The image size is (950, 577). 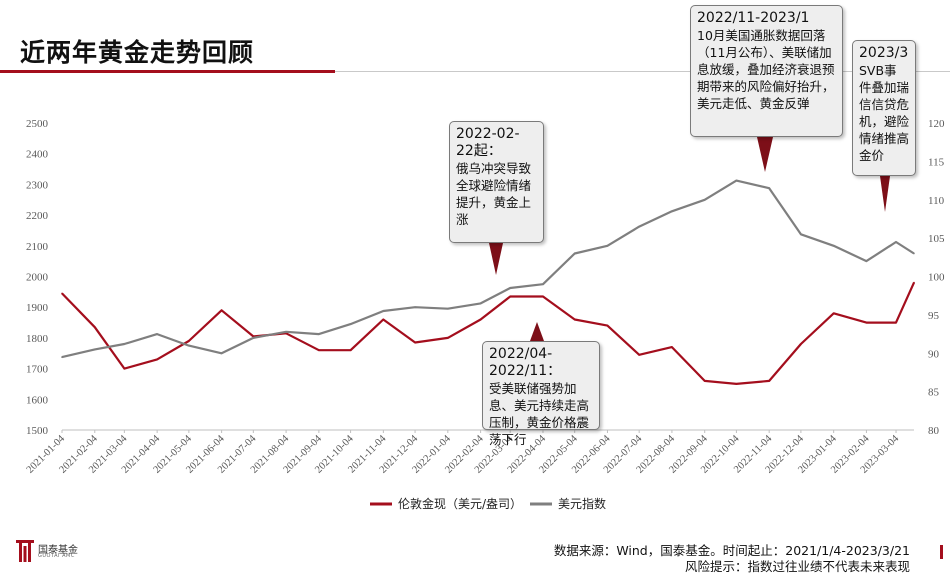 I want to click on y-right-tick-label: 85, so click(x=934, y=393).